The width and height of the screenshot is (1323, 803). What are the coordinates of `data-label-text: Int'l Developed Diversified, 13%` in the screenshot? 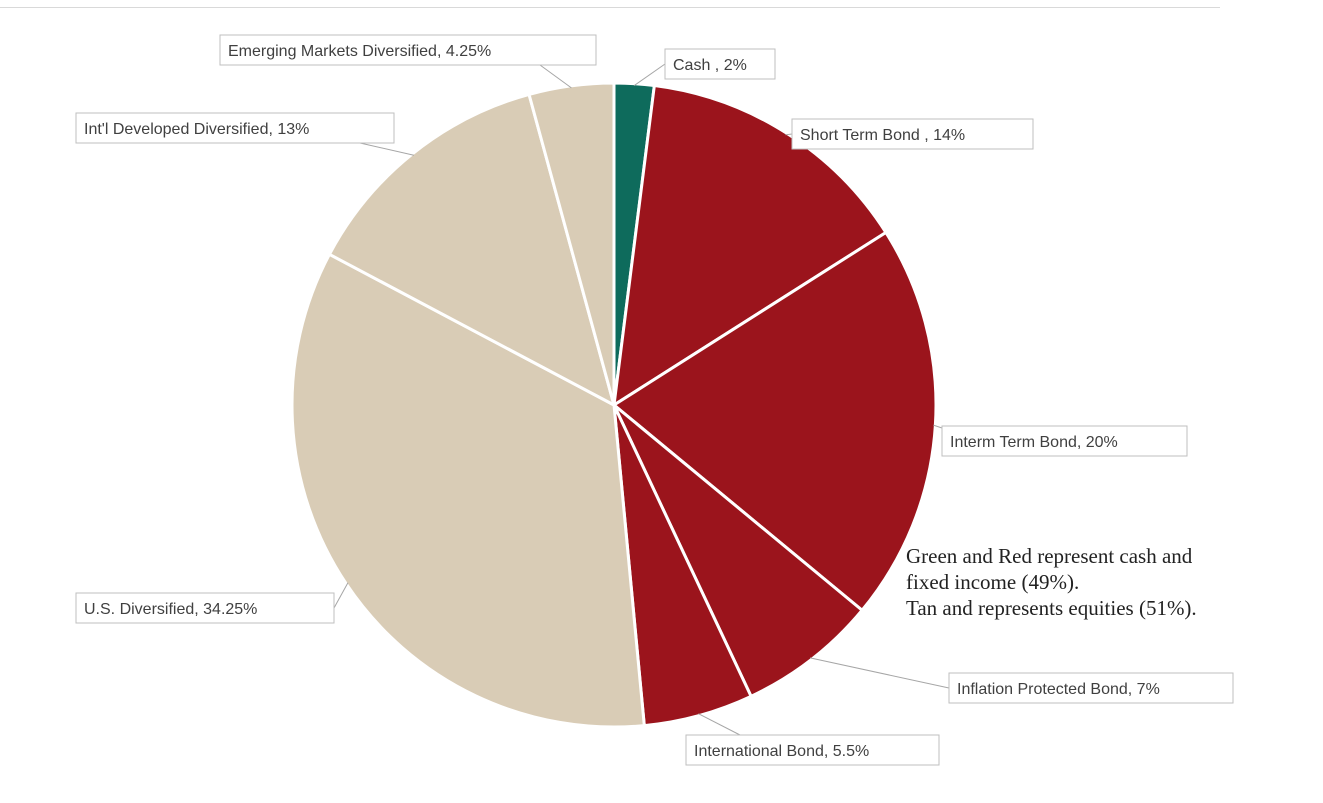 It's located at (196, 129).